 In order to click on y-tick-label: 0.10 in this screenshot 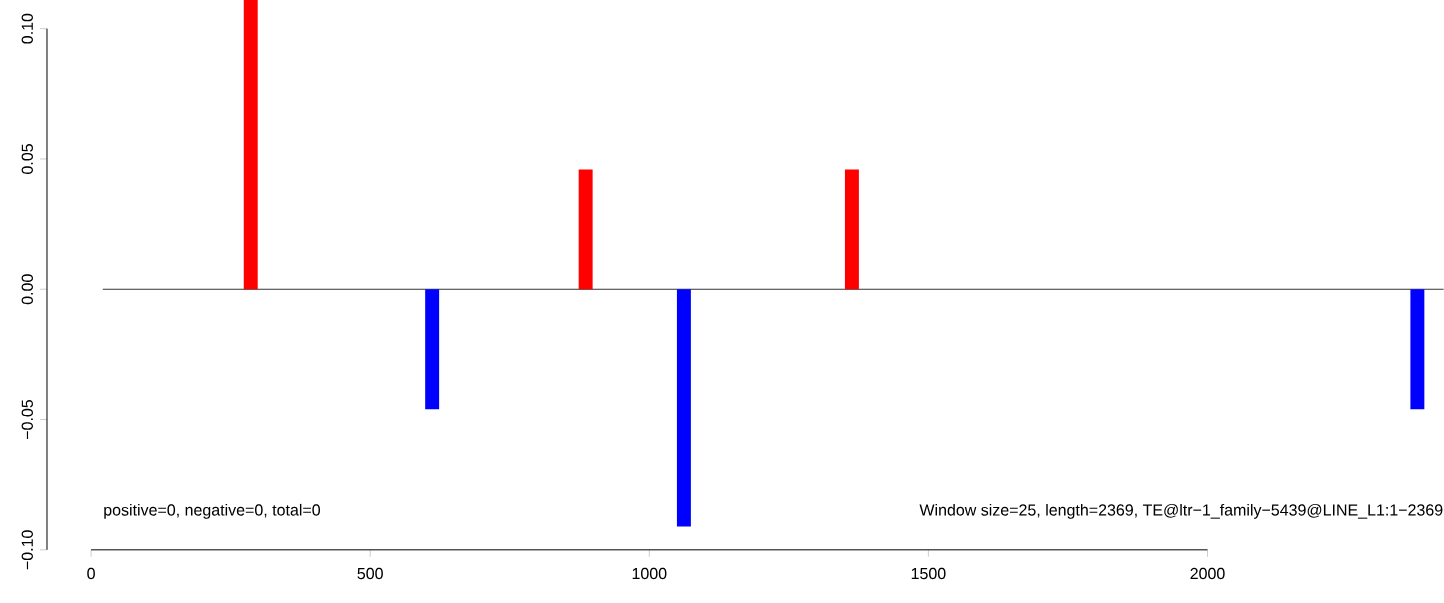, I will do `click(27, 28)`.